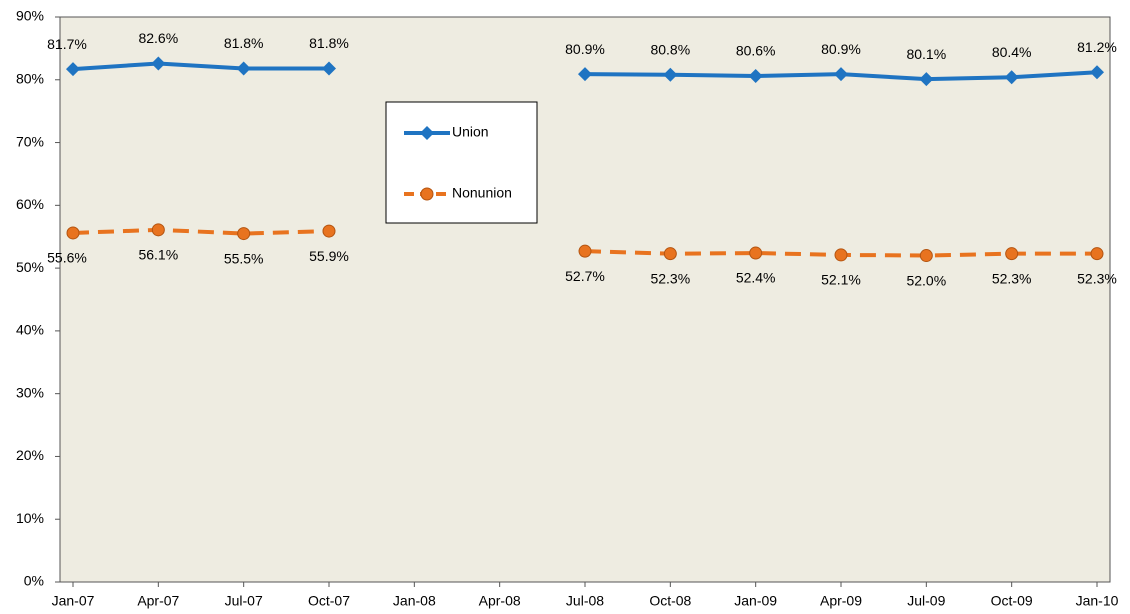 The image size is (1130, 614). I want to click on data-label: 55.5%, so click(244, 258).